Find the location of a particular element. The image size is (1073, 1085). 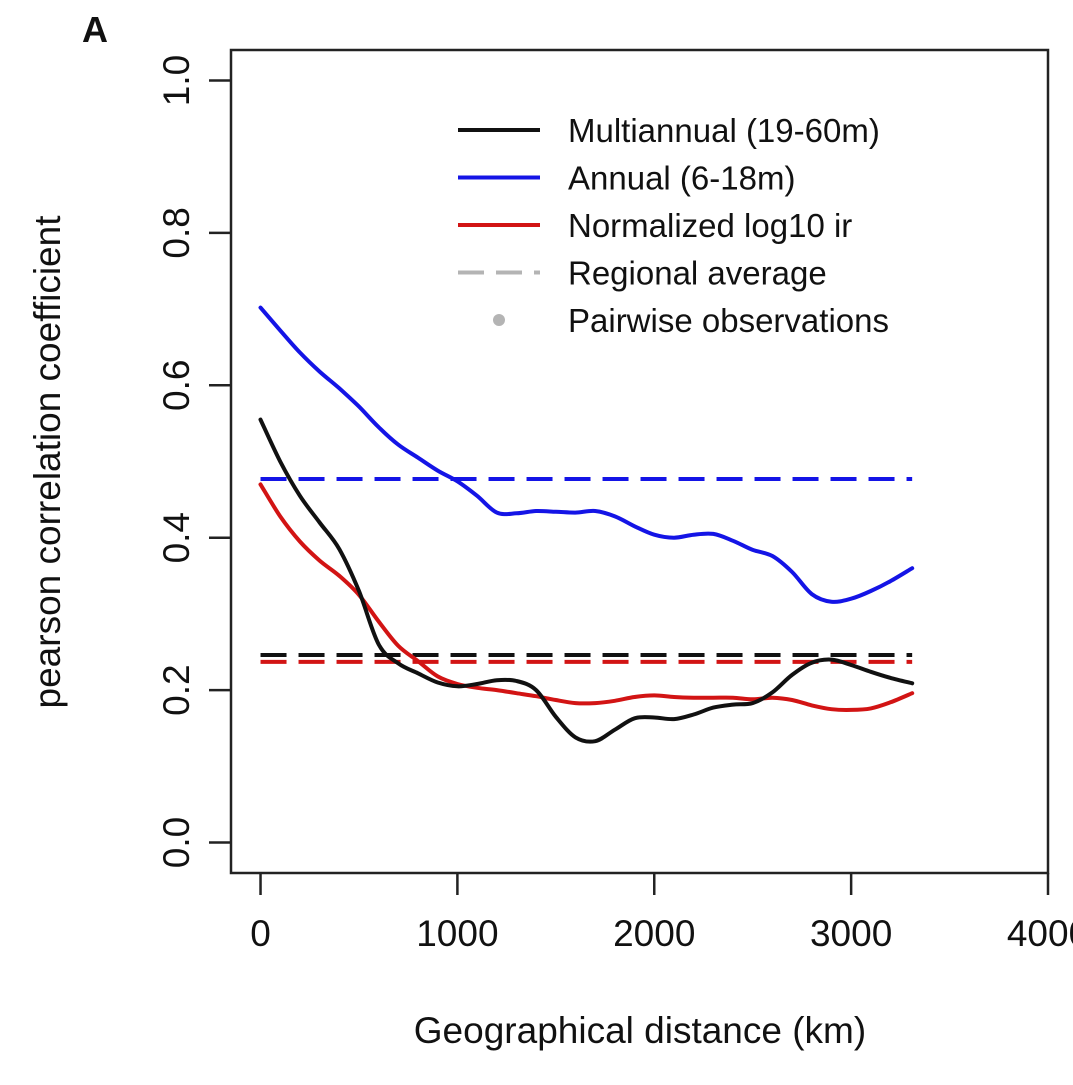

legend-label: Regional average is located at coordinates (697, 273).